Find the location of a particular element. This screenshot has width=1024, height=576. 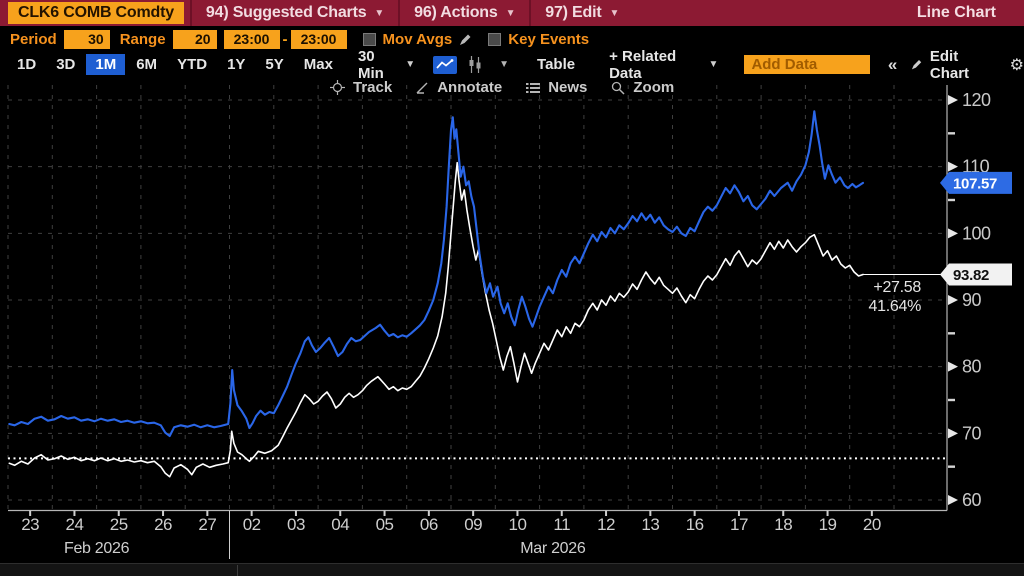

tab-5y: 5Y is located at coordinates (274, 64).